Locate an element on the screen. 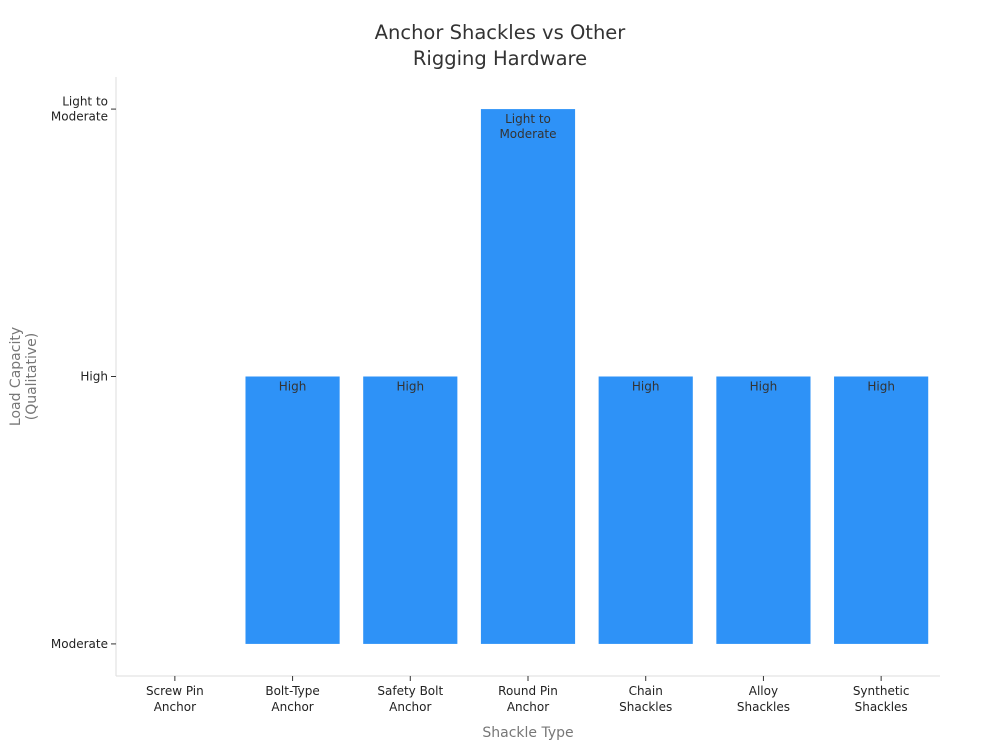 Image resolution: width=1000 pixels, height=750 pixels. x-axis-title: Shackle Type is located at coordinates (527, 733).